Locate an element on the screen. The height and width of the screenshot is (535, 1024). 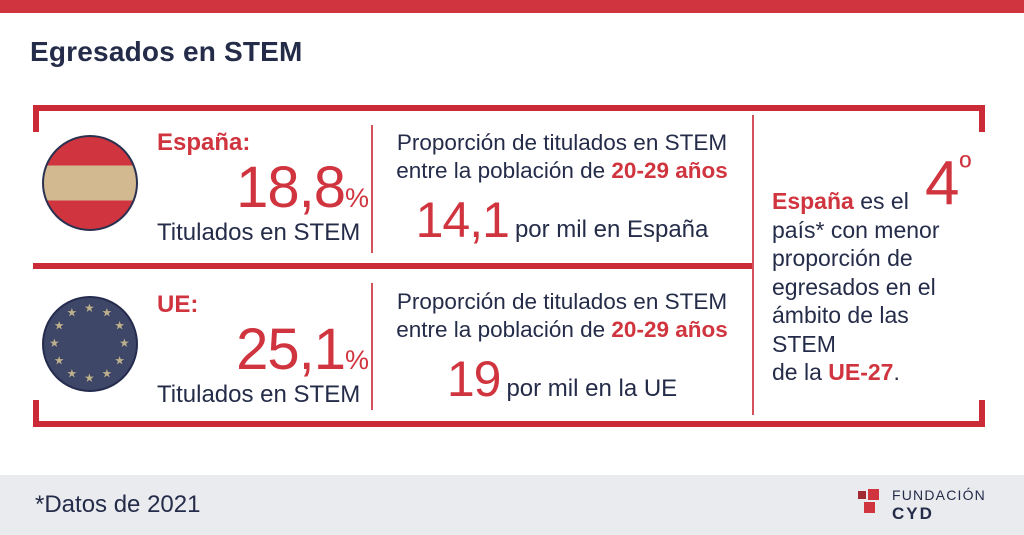
logo-square-top is located at coordinates (873, 494).